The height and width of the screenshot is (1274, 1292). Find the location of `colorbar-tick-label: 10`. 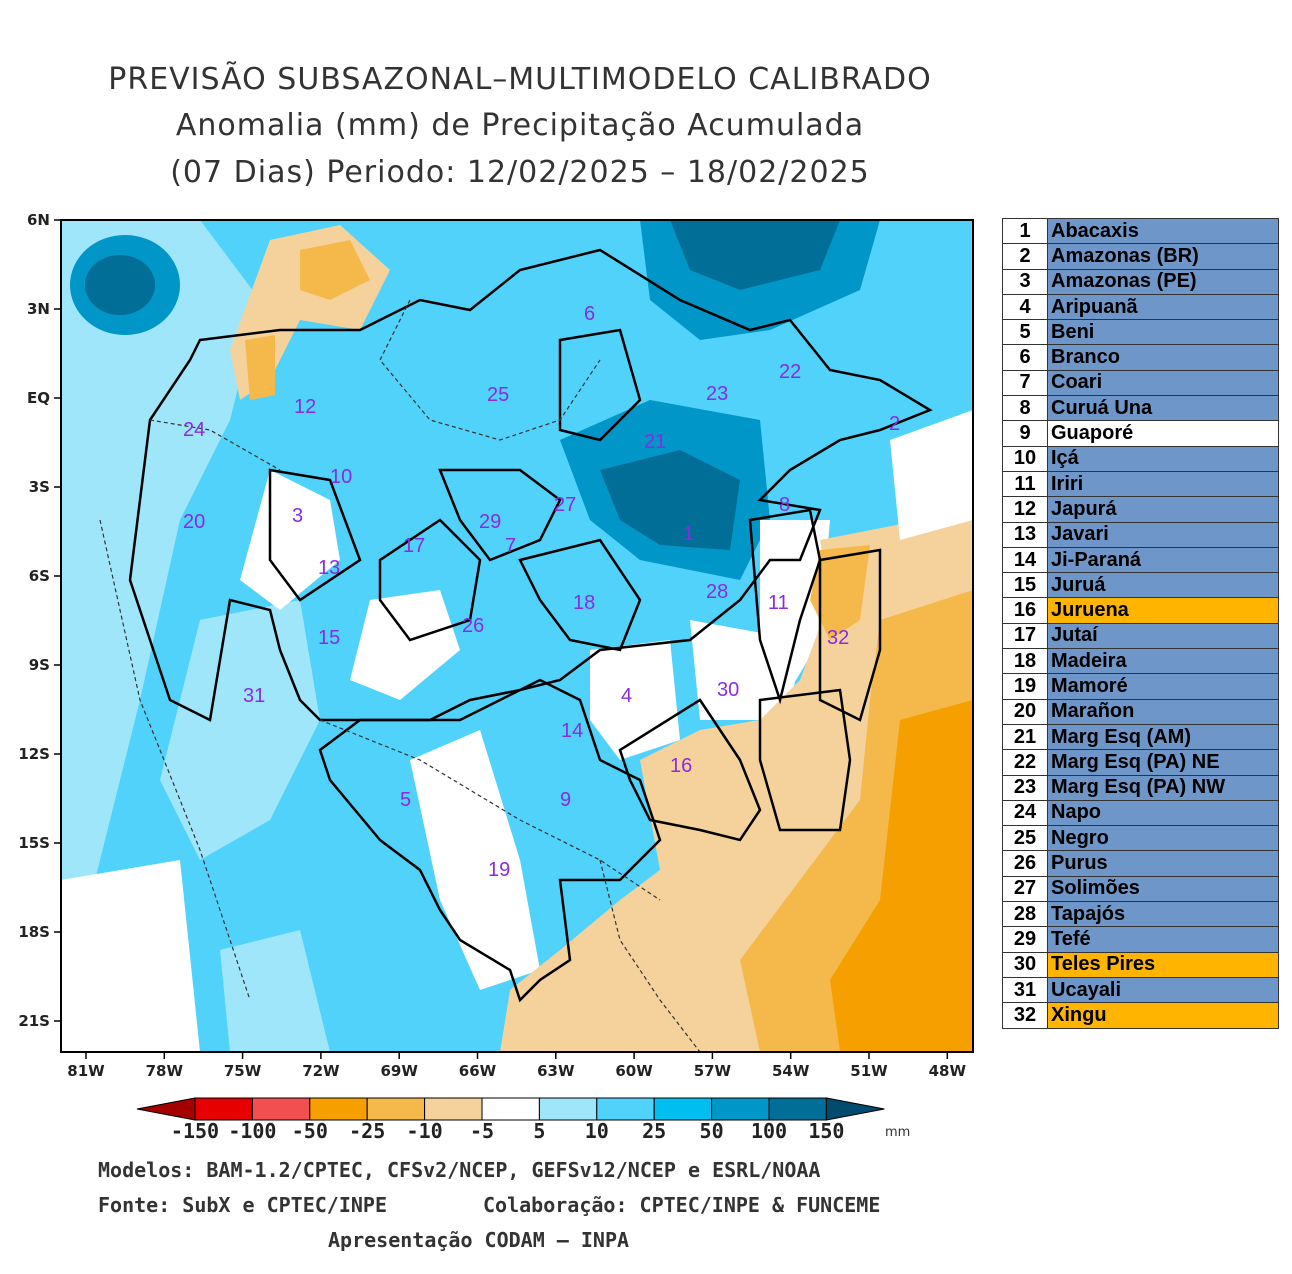

colorbar-tick-label: 10 is located at coordinates (597, 1131).